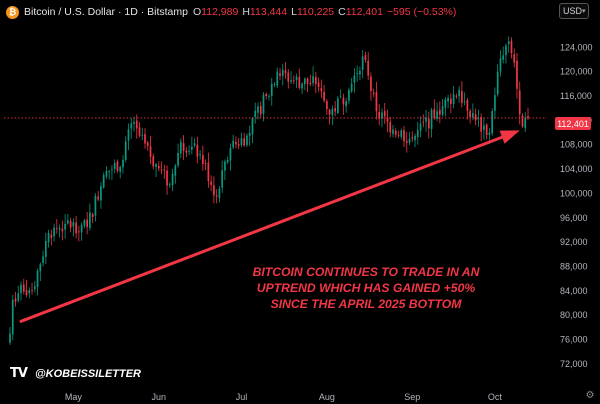 This screenshot has width=600, height=404. I want to click on settings-icon: ⚙, so click(590, 395).